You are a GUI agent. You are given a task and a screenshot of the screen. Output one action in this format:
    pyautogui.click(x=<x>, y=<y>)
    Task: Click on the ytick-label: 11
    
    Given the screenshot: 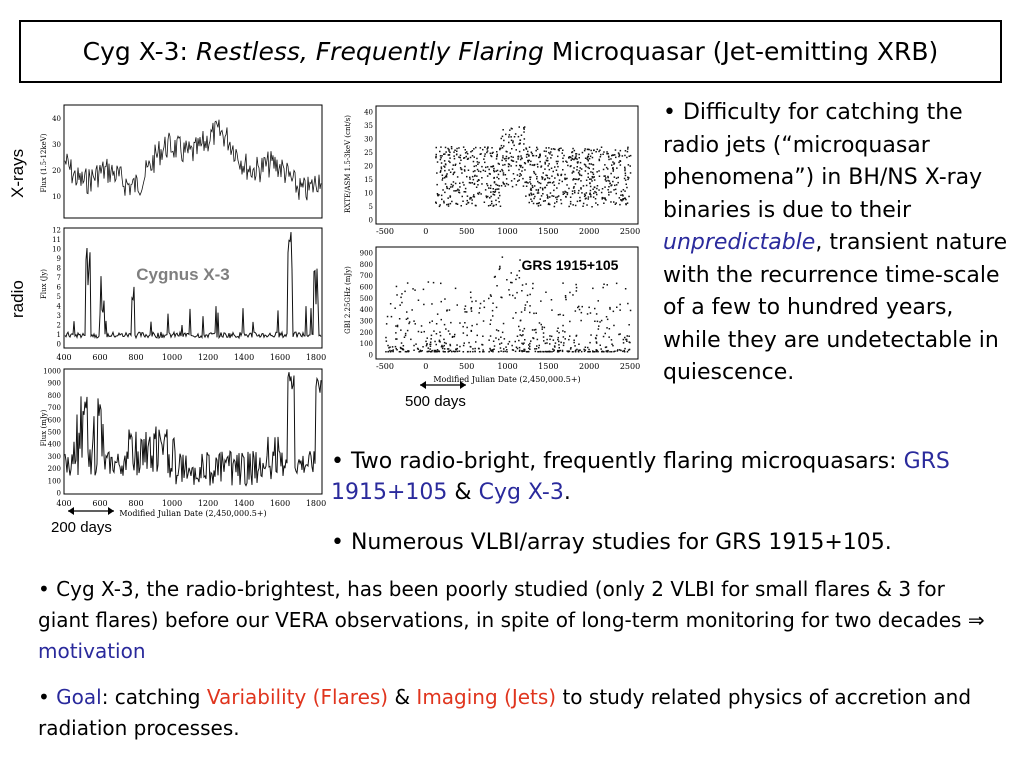 What is the action you would take?
    pyautogui.click(x=56, y=240)
    